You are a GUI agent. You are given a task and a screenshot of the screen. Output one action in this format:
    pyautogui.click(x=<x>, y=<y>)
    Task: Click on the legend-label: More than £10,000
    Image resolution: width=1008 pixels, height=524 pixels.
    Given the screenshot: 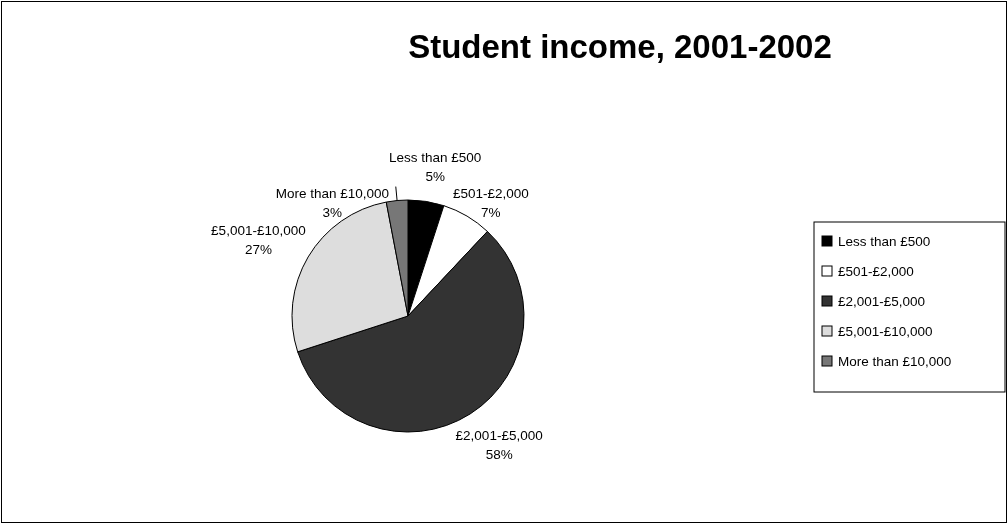 What is the action you would take?
    pyautogui.click(x=895, y=361)
    